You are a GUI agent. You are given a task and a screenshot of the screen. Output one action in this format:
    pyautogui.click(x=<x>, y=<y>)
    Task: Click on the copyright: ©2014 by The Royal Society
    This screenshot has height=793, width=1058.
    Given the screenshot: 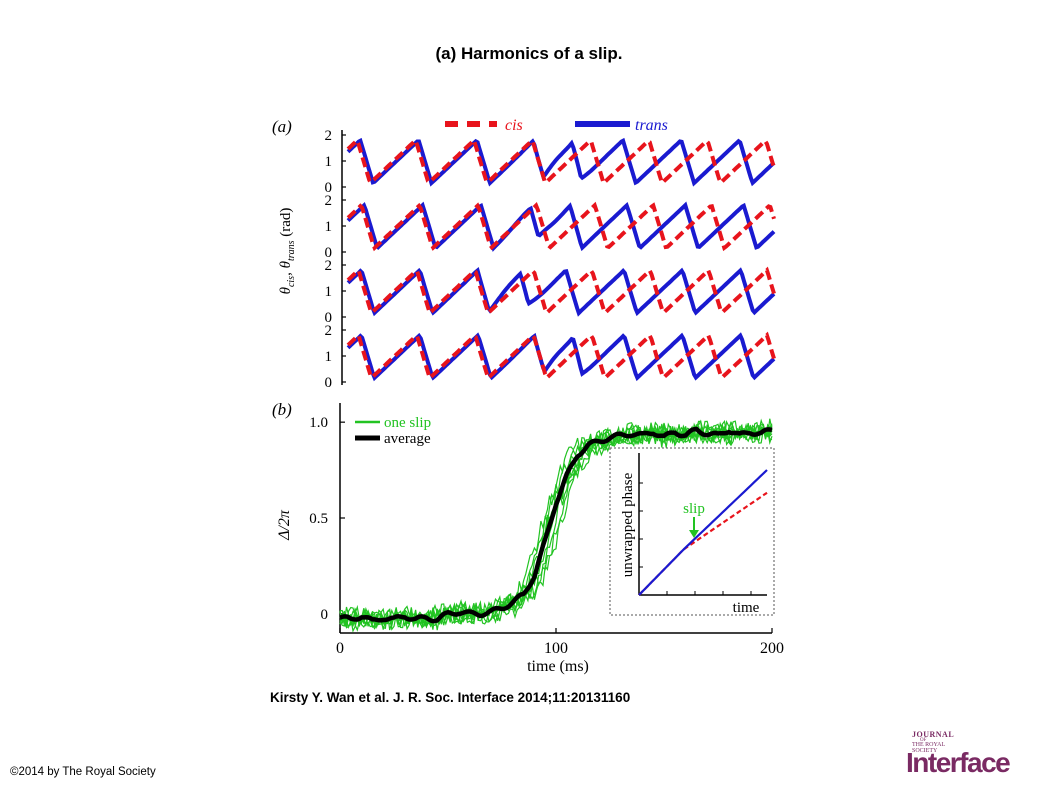 What is the action you would take?
    pyautogui.click(x=83, y=772)
    